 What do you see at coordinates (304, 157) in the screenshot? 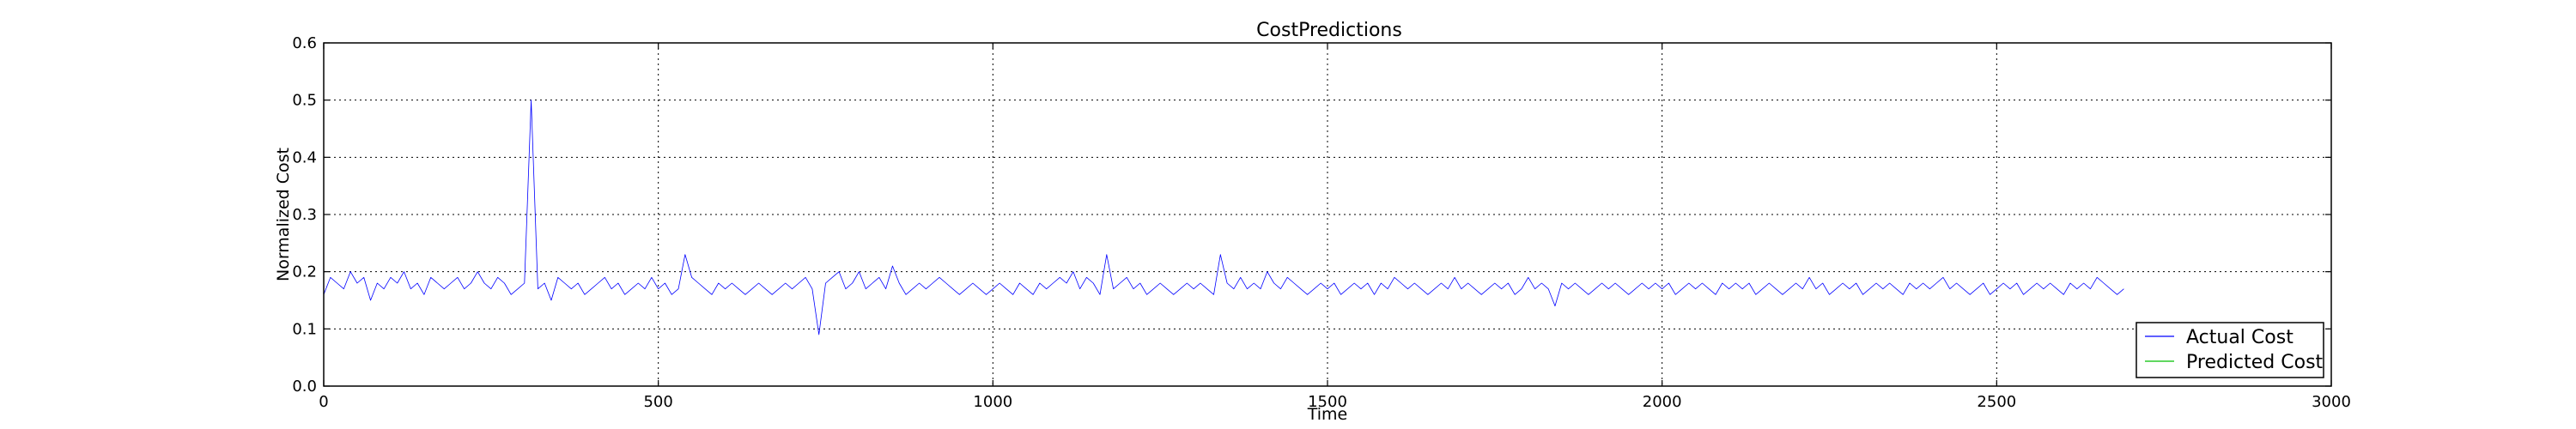
I see `y-tick-label: 0.4` at bounding box center [304, 157].